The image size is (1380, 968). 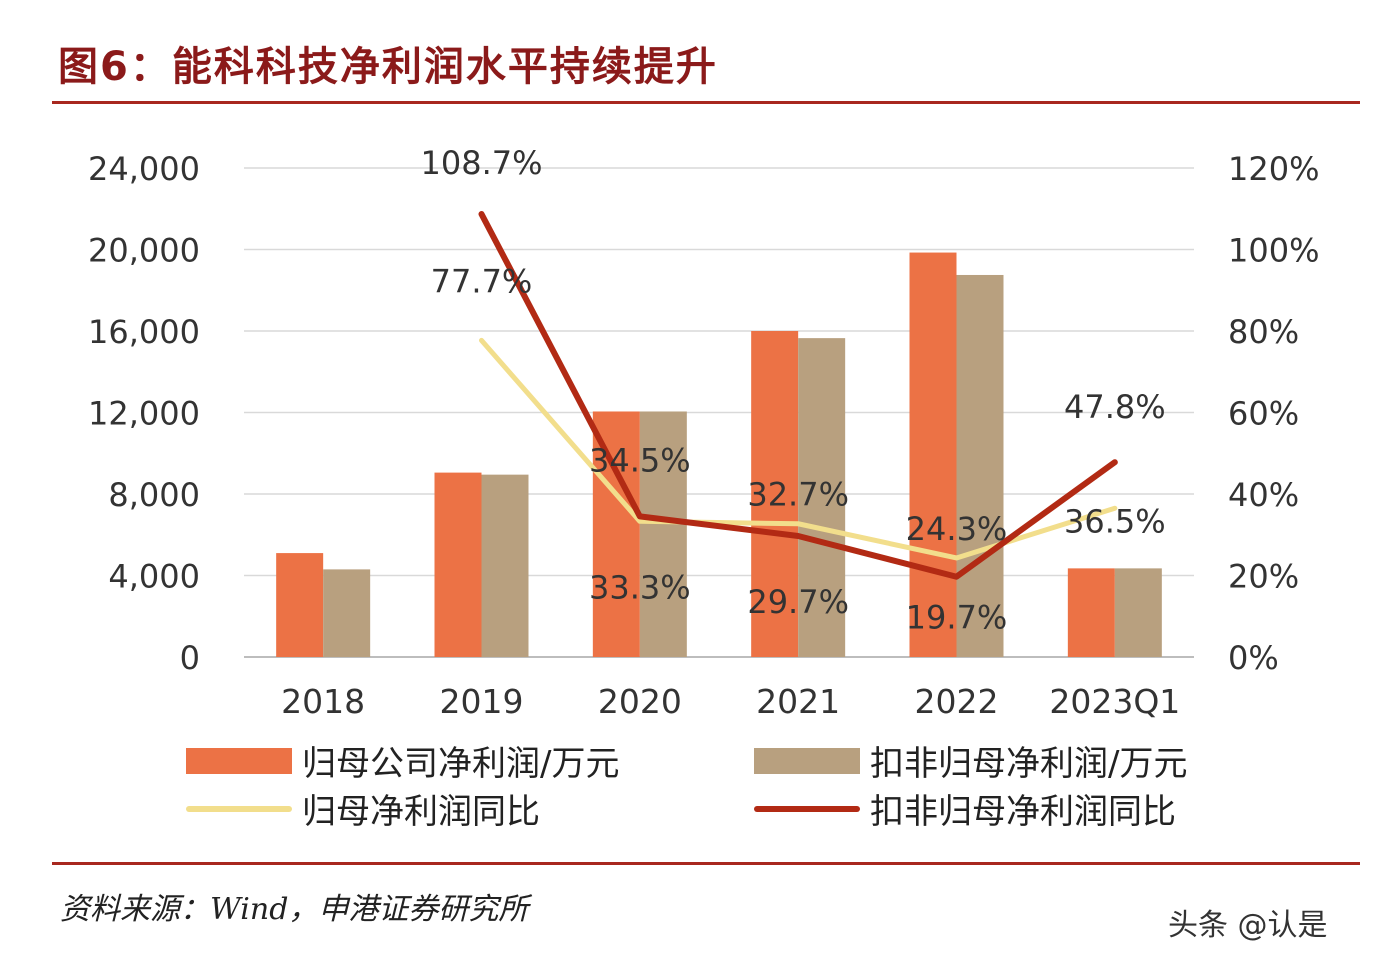 I want to click on x-tick-label: 2021, so click(x=798, y=701).